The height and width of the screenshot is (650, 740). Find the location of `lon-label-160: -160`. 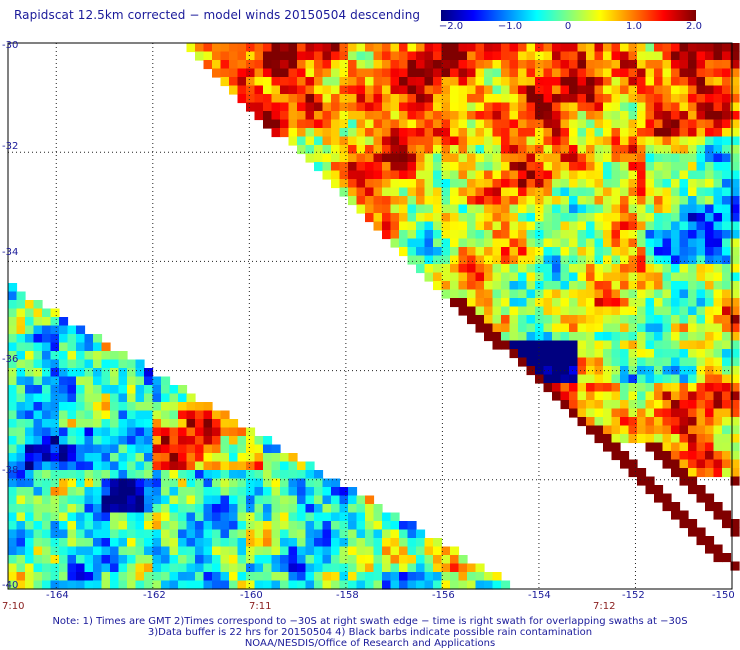

lon-label-160: -160 is located at coordinates (251, 595).